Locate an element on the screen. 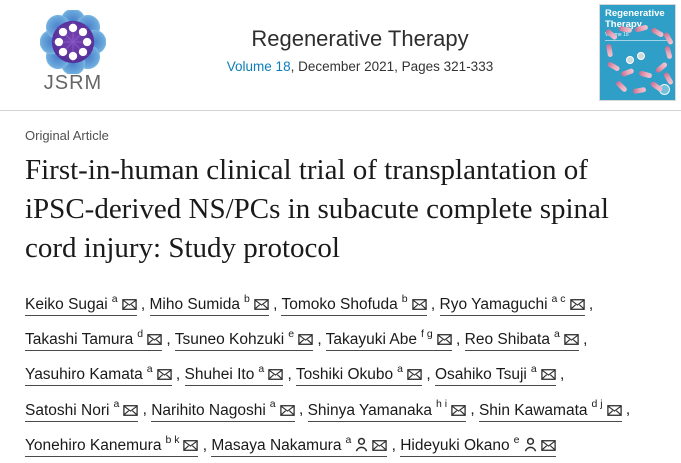 The image size is (681, 463). author-name: Osahiko Tsuji is located at coordinates (480, 375).